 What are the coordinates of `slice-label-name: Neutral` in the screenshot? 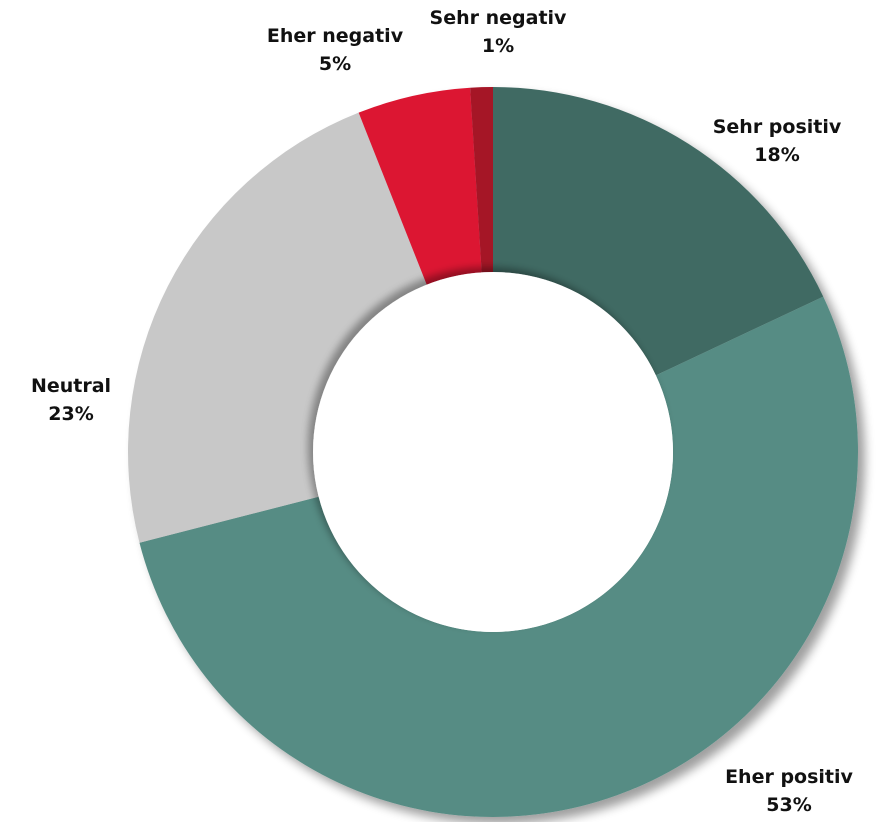 It's located at (71, 386).